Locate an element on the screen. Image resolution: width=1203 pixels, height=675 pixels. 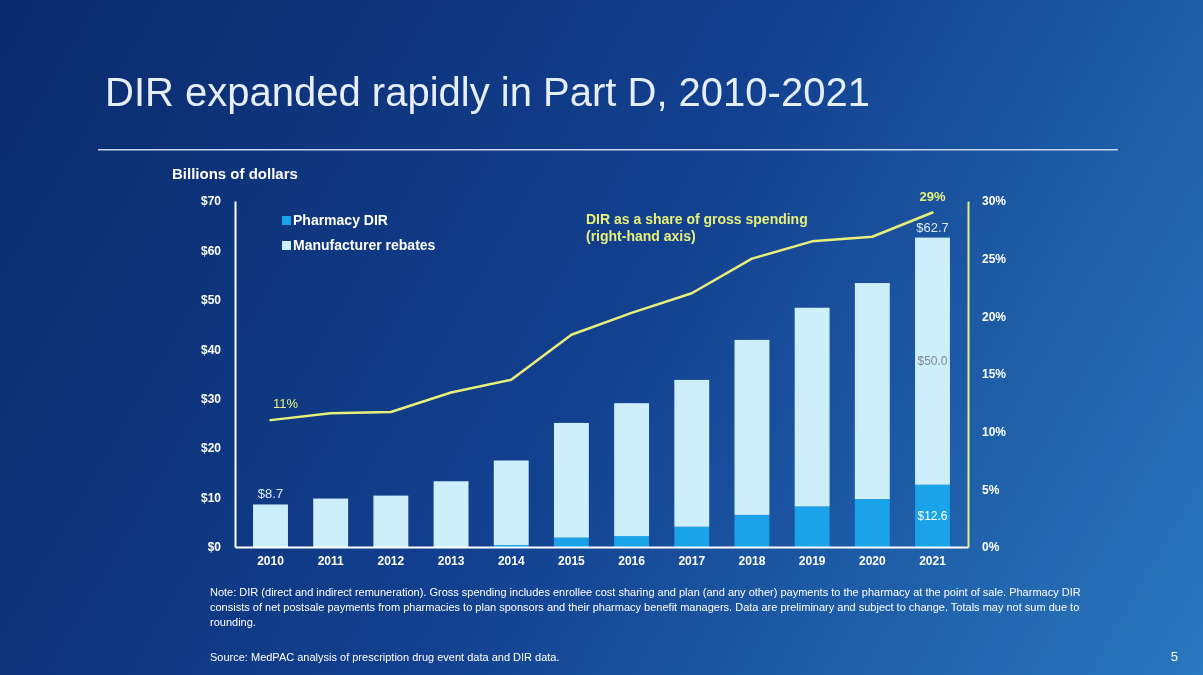
x-tick-label: 2018 is located at coordinates (752, 560).